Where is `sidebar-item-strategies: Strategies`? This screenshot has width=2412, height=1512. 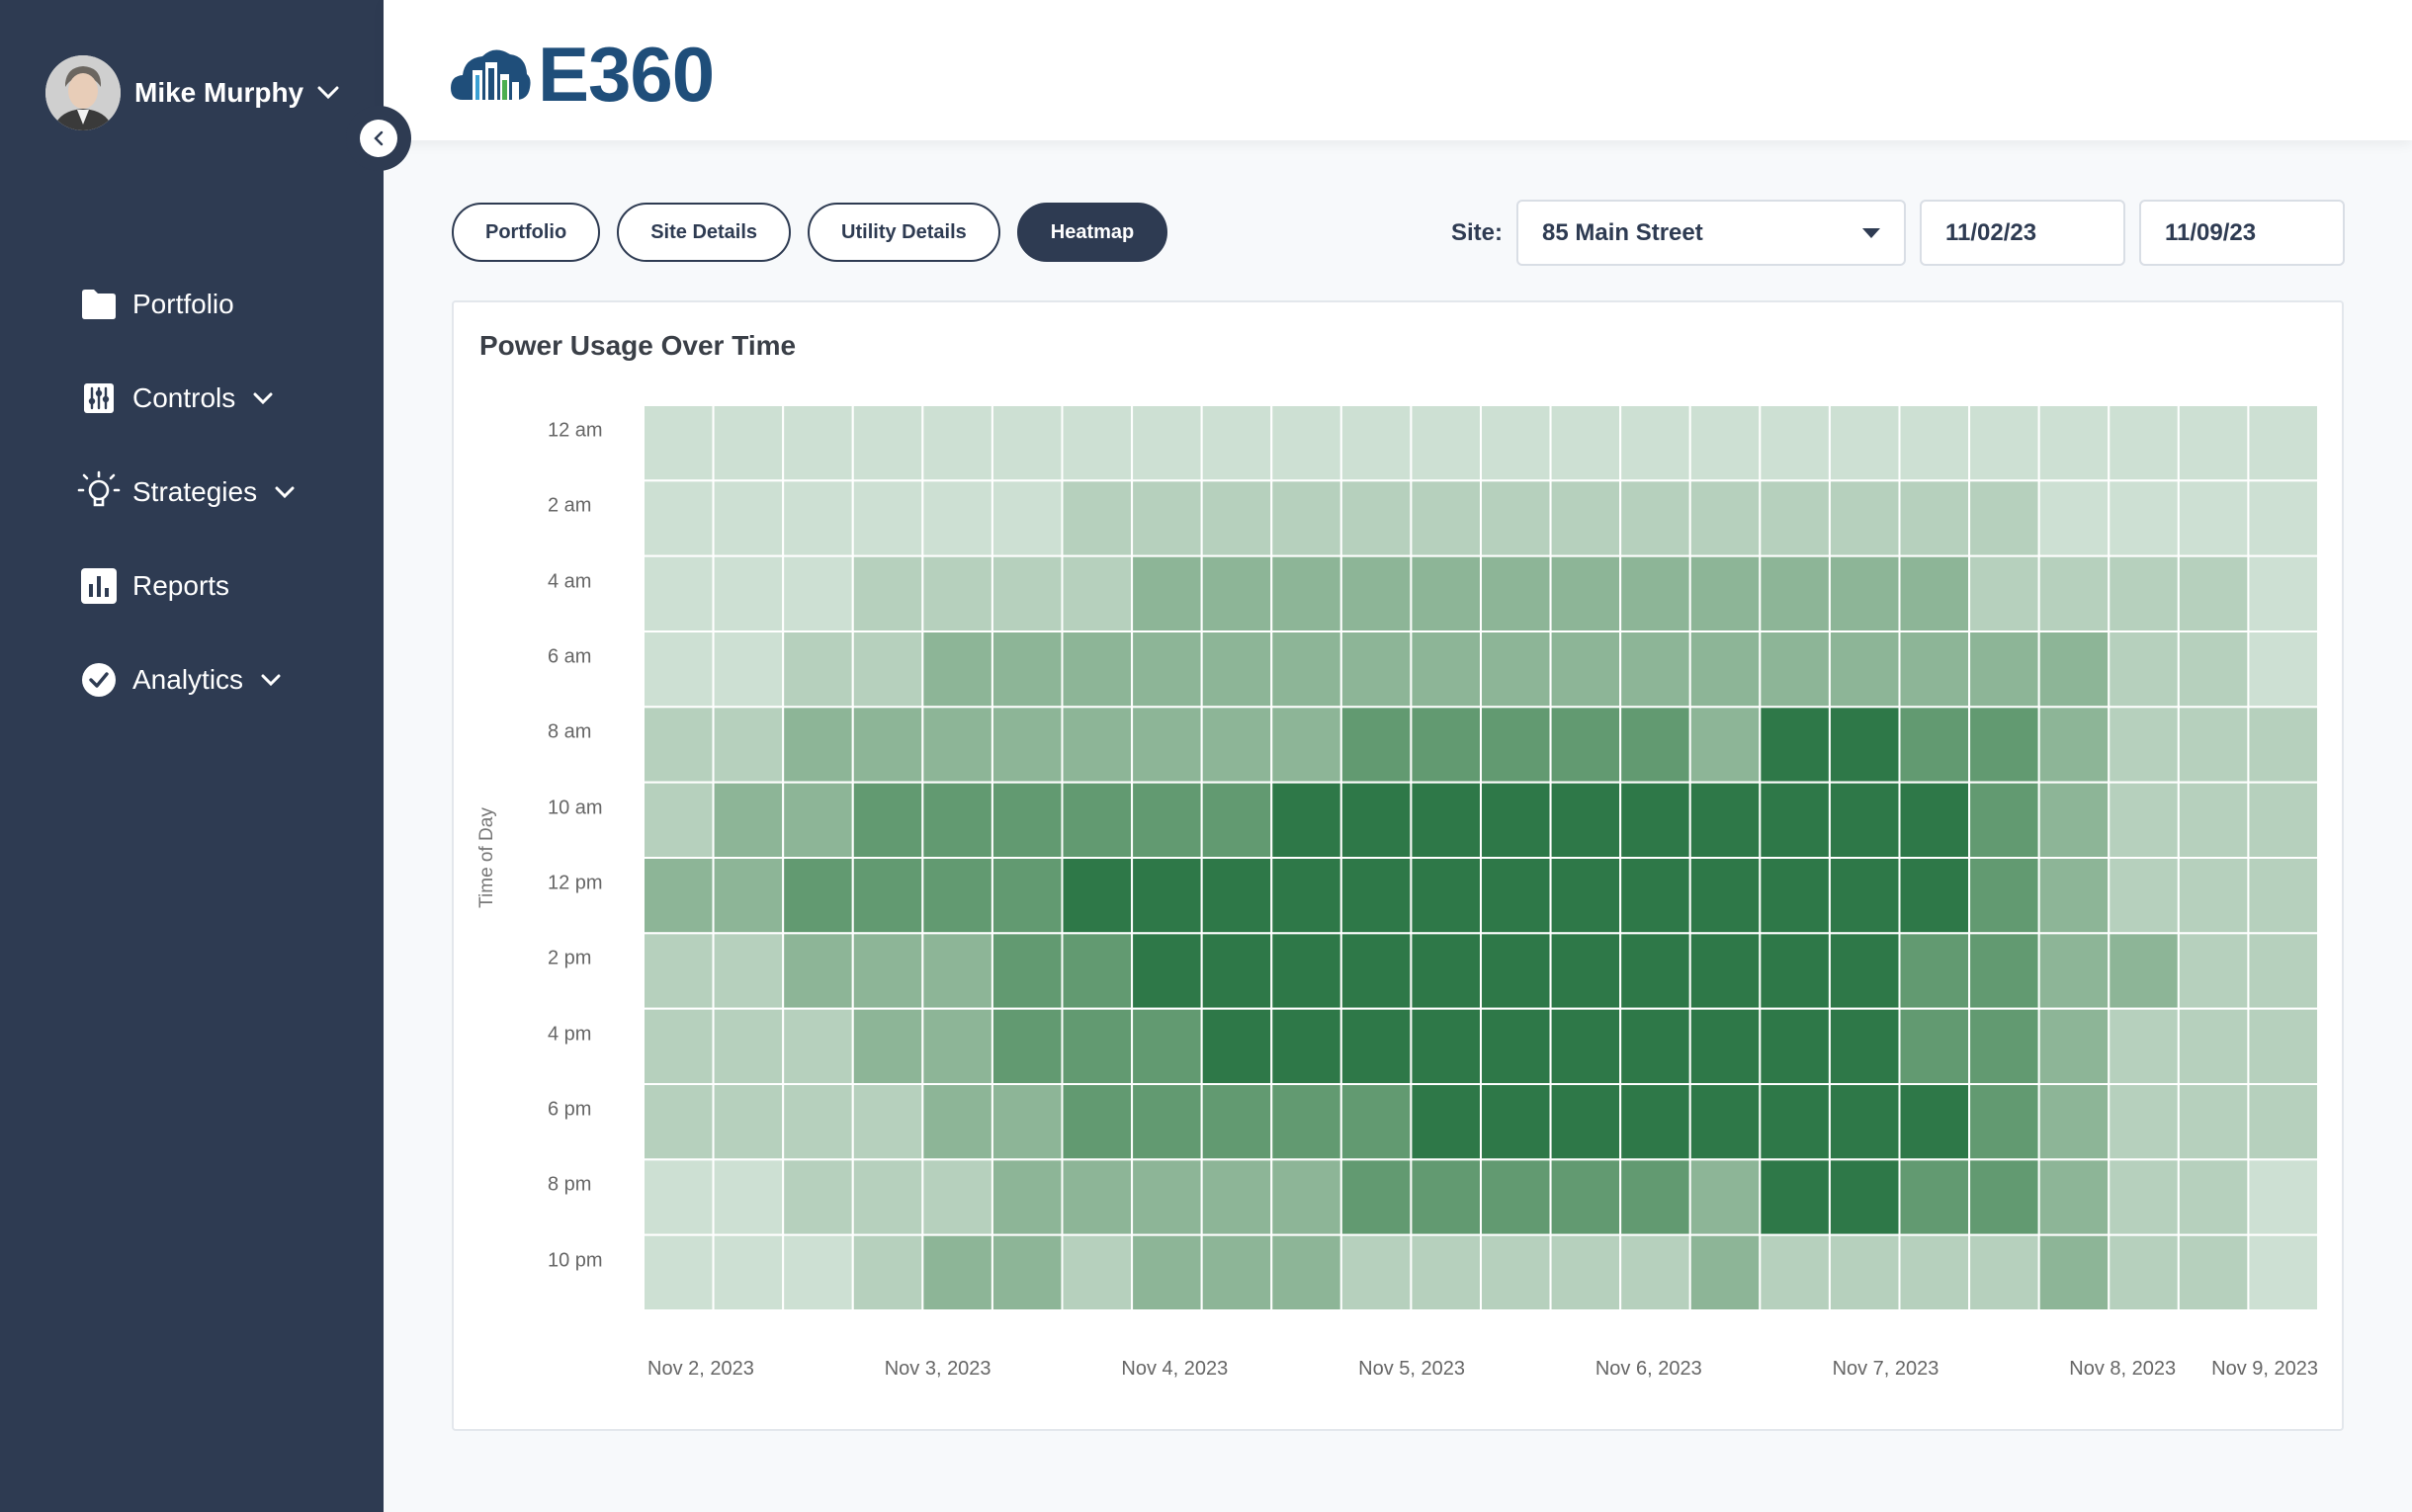
sidebar-item-strategies: Strategies is located at coordinates (186, 492).